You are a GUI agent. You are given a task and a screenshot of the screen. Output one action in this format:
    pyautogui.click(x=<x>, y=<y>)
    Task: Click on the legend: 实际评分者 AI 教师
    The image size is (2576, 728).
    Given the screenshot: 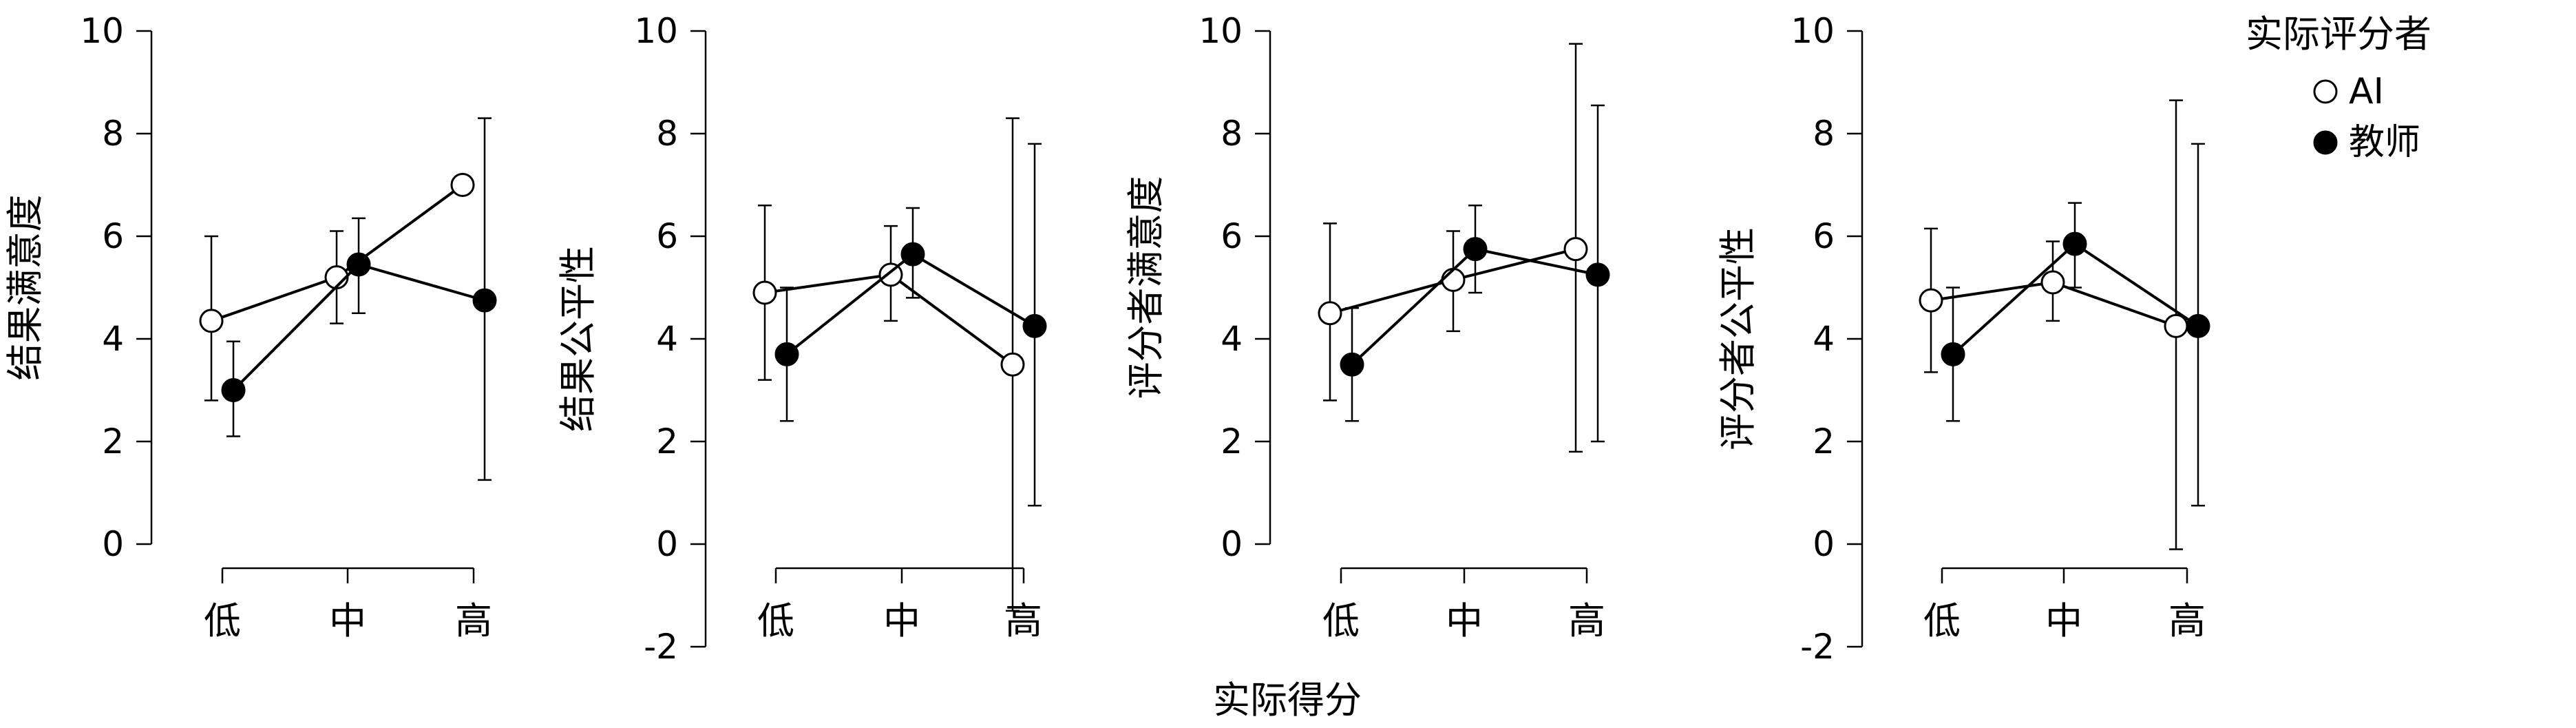 What is the action you would take?
    pyautogui.click(x=2339, y=87)
    